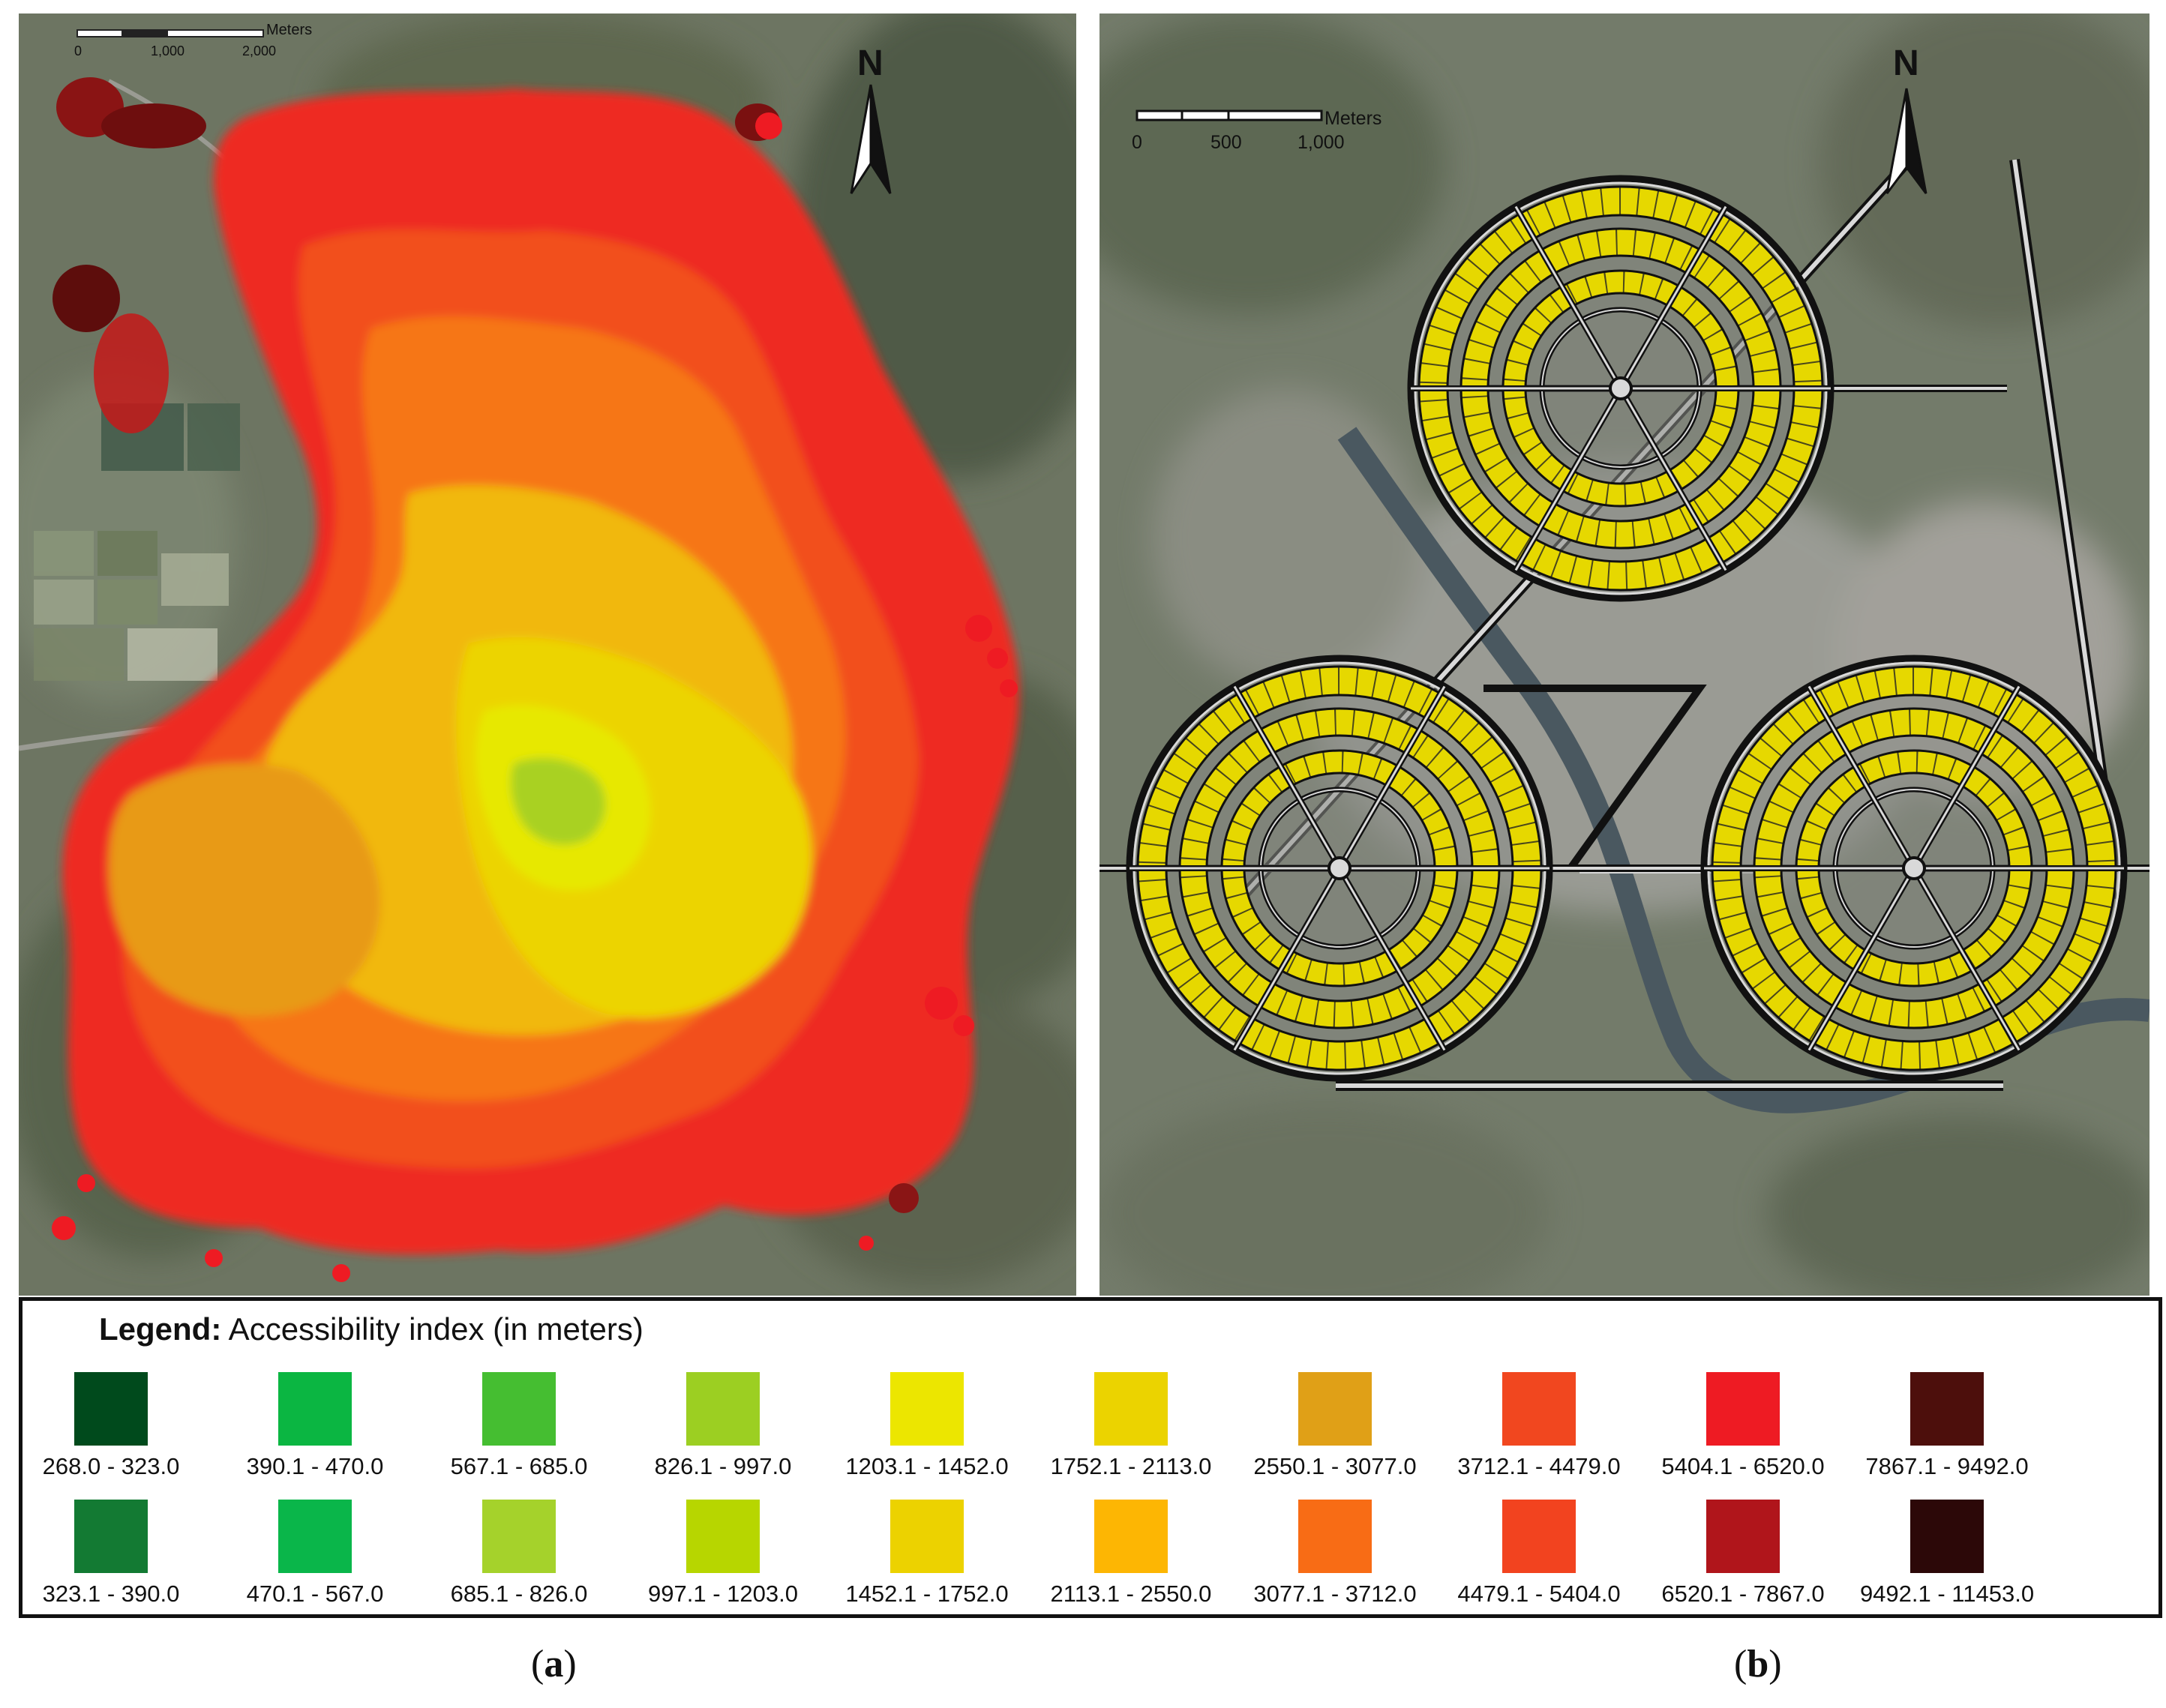 The height and width of the screenshot is (1708, 2166). Describe the element at coordinates (927, 1594) in the screenshot. I see `legend-label: 1452.1 - 1752.0` at that location.